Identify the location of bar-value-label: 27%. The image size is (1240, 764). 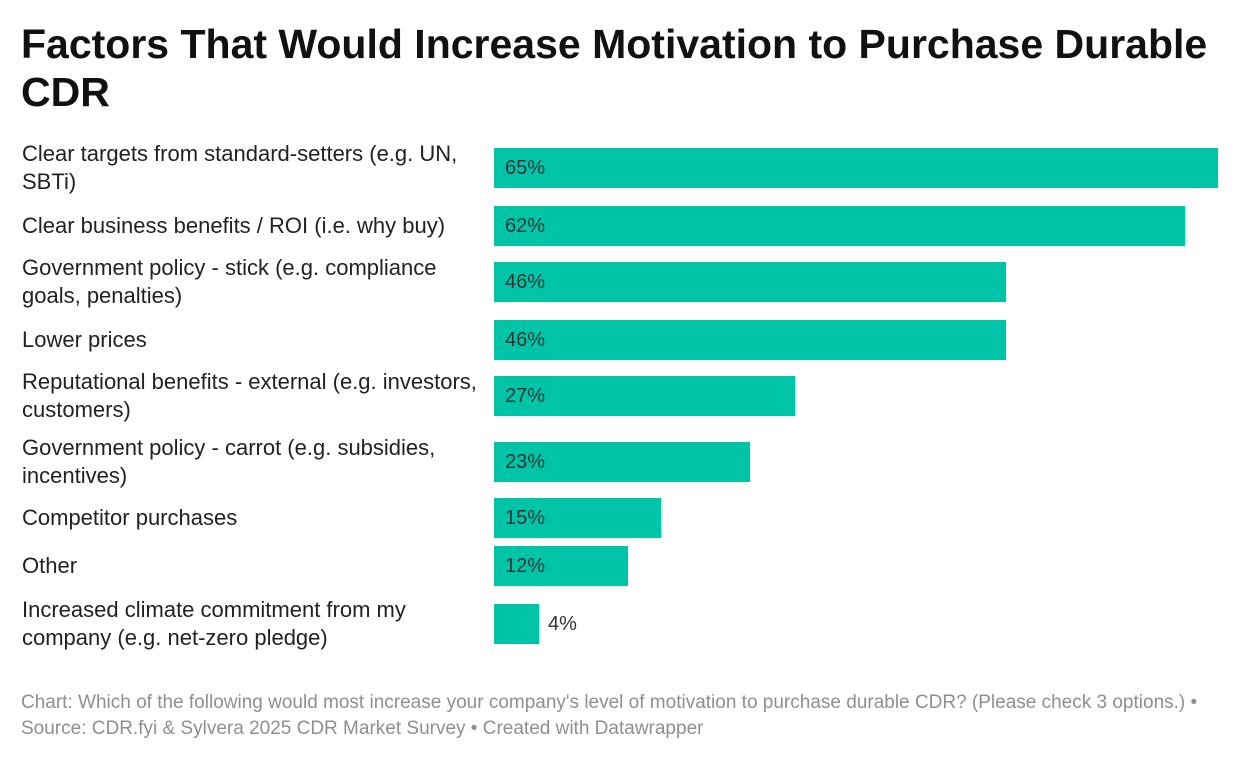
(525, 396).